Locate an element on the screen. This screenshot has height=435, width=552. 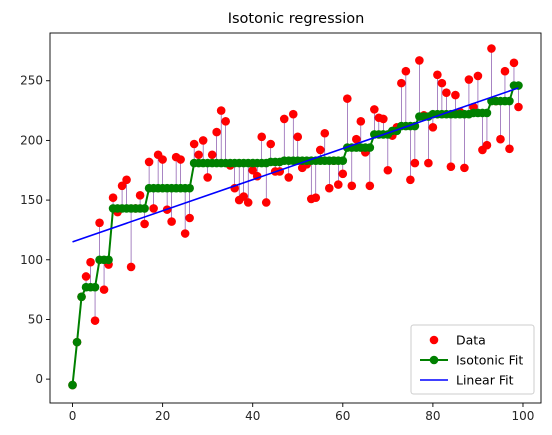
chart-title: Isotonic regression is located at coordinates (296, 19).